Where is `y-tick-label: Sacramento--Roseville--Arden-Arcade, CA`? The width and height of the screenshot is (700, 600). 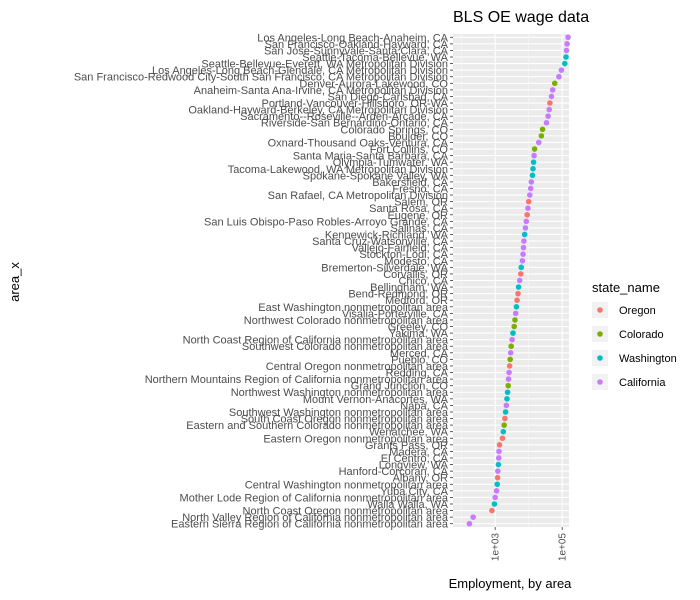
y-tick-label: Sacramento--Roseville--Arden-Arcade, CA is located at coordinates (344, 117).